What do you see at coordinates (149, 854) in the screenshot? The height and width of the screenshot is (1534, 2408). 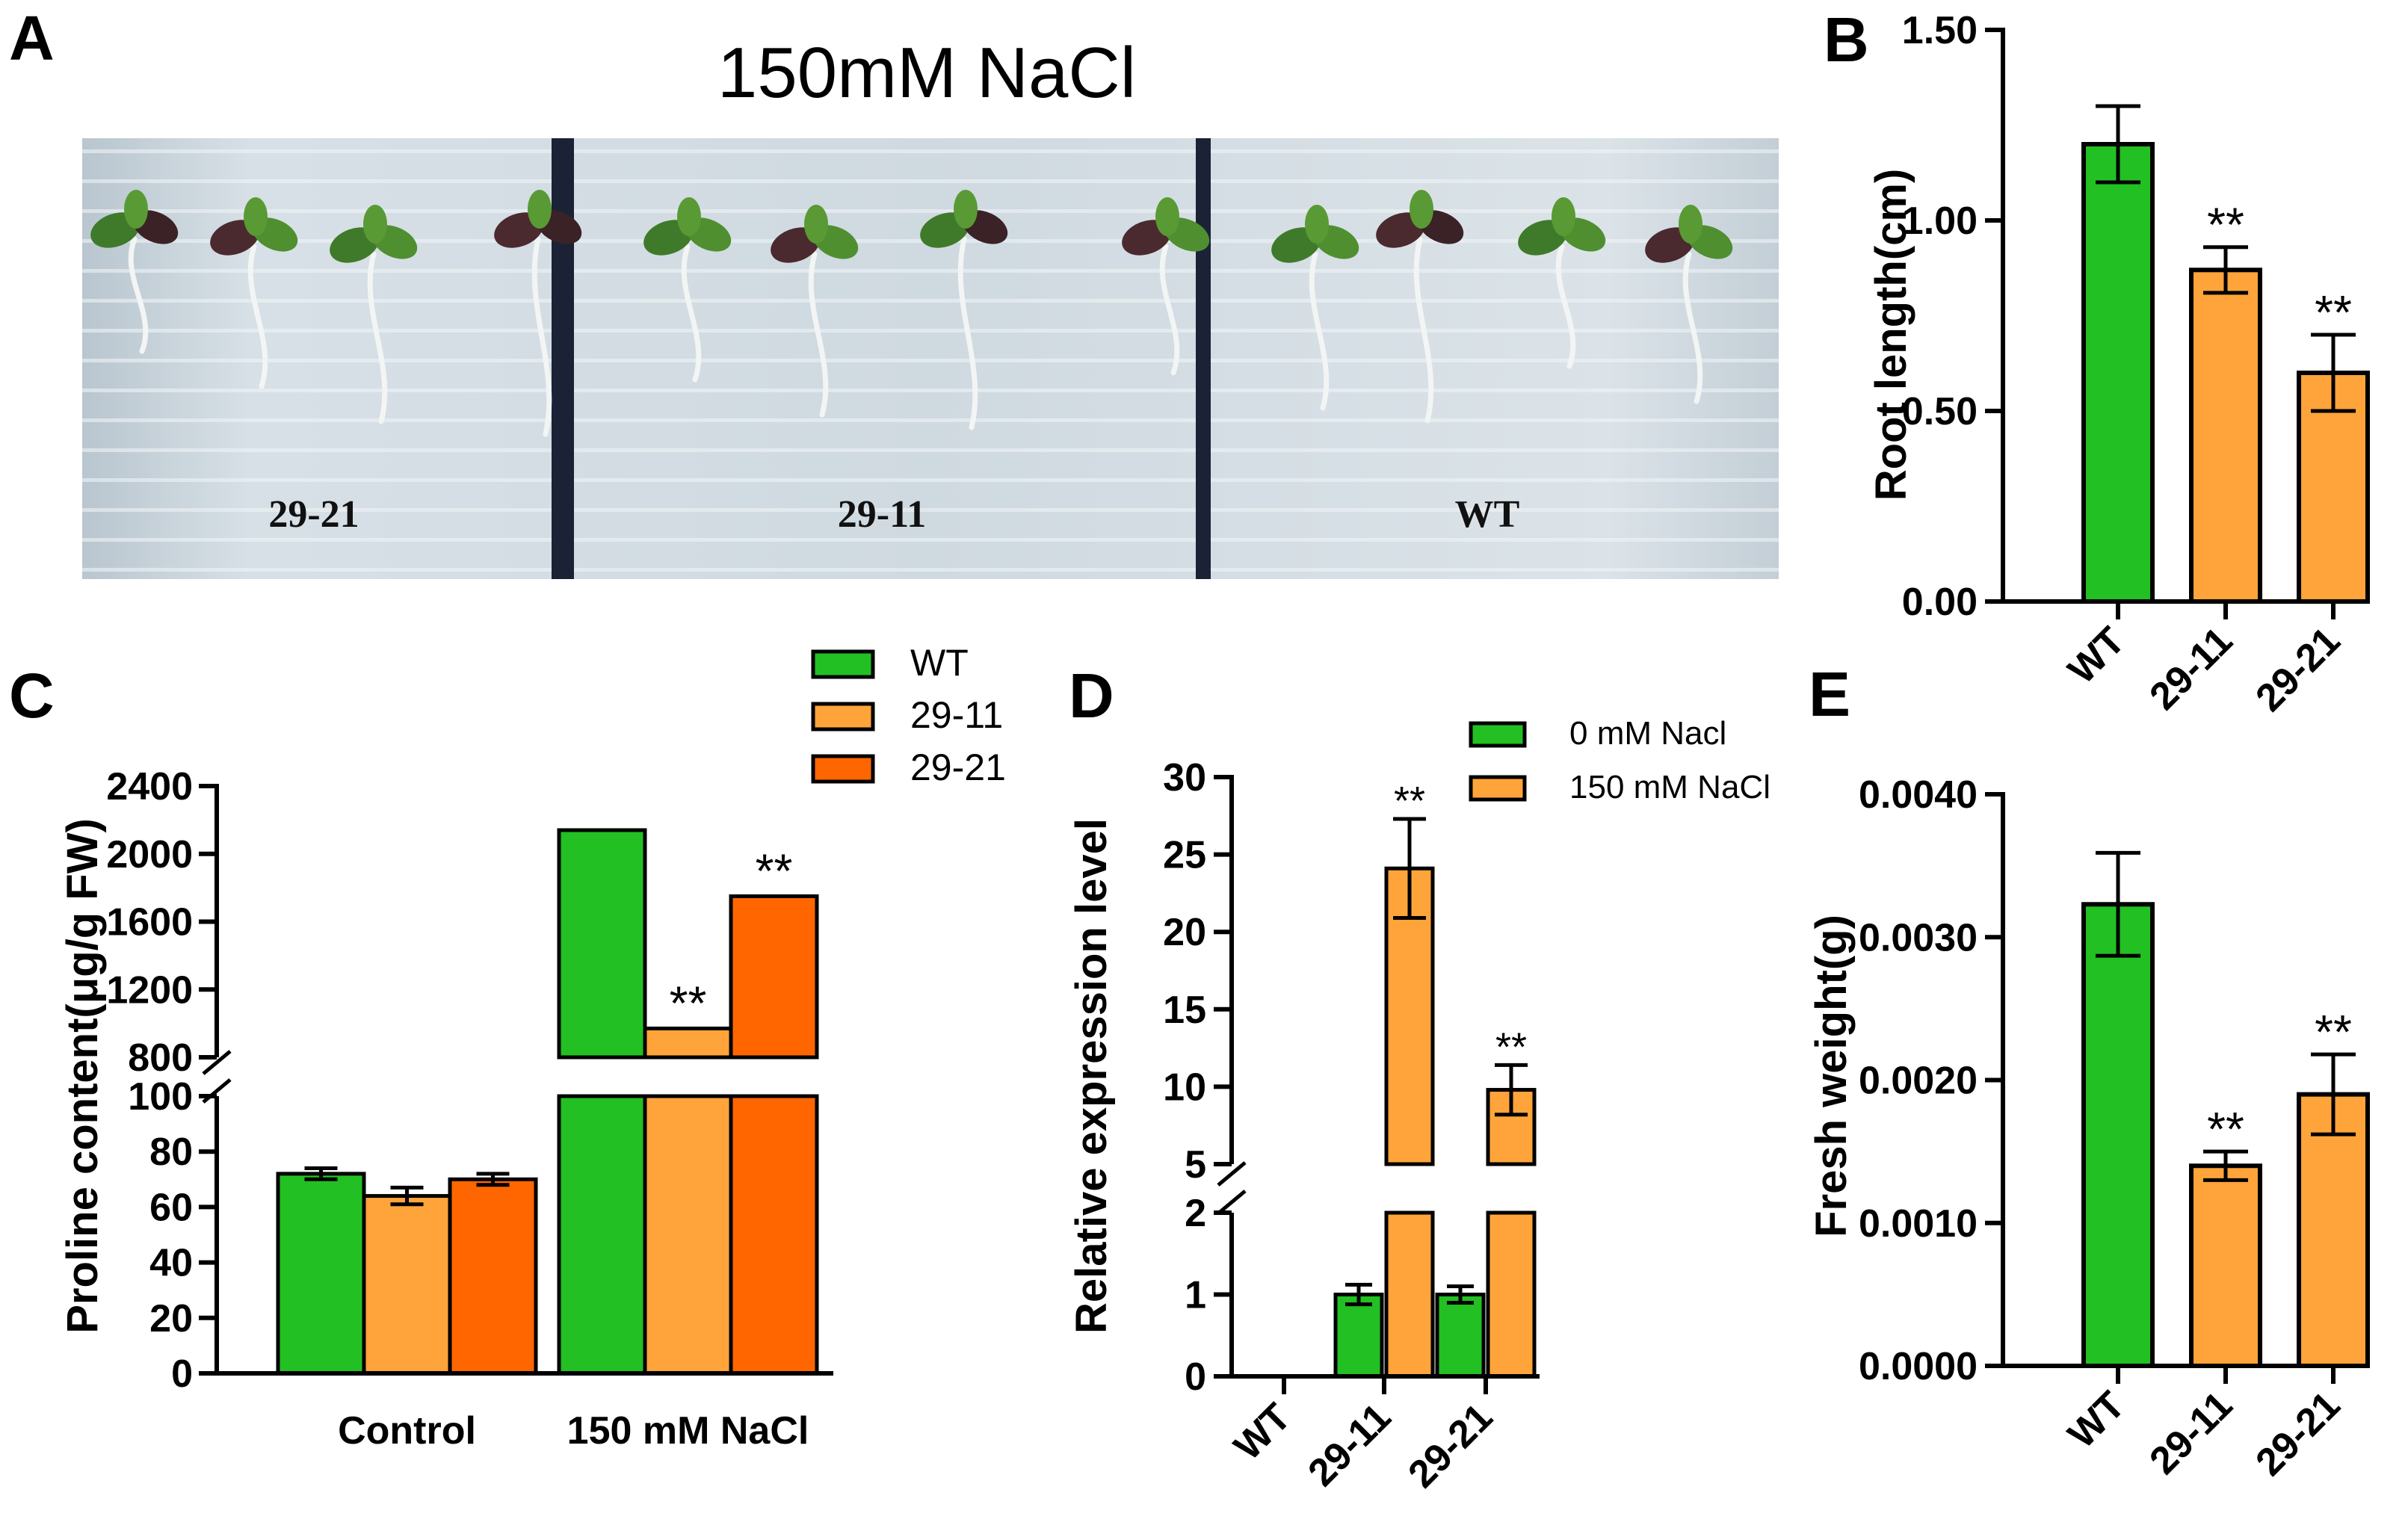 I see `y-tick-label: 2000` at bounding box center [149, 854].